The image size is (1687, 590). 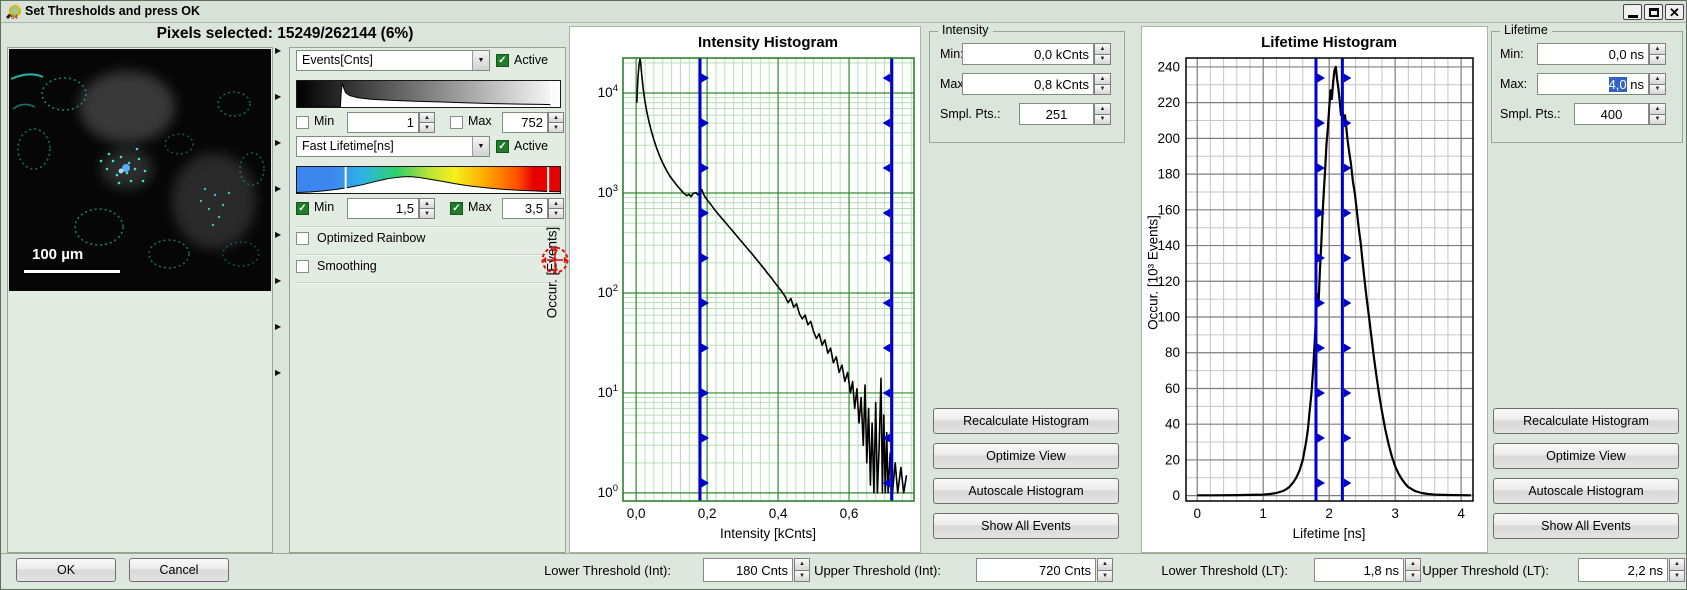 I want to click on channel2-select: Fast Lifetime[ns] ▼, so click(x=393, y=146).